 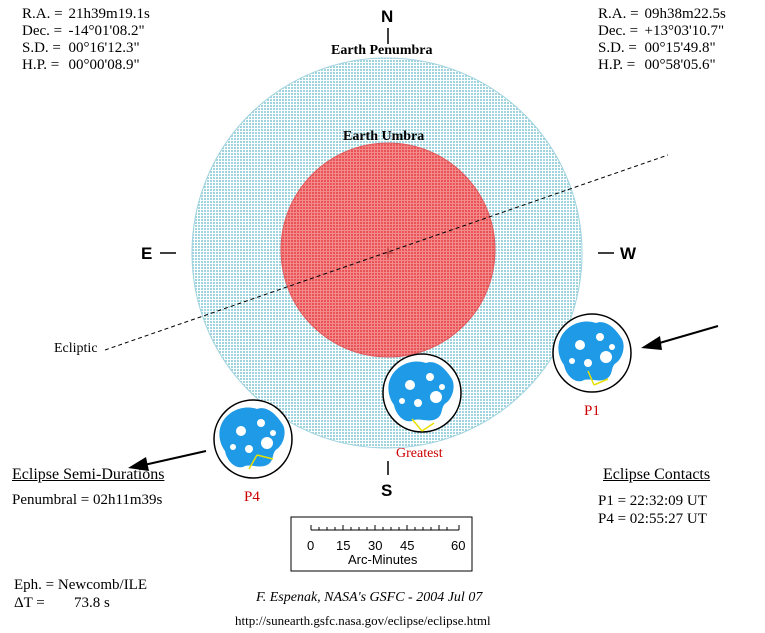 I want to click on ecliptic-label: Ecliptic, so click(x=76, y=348).